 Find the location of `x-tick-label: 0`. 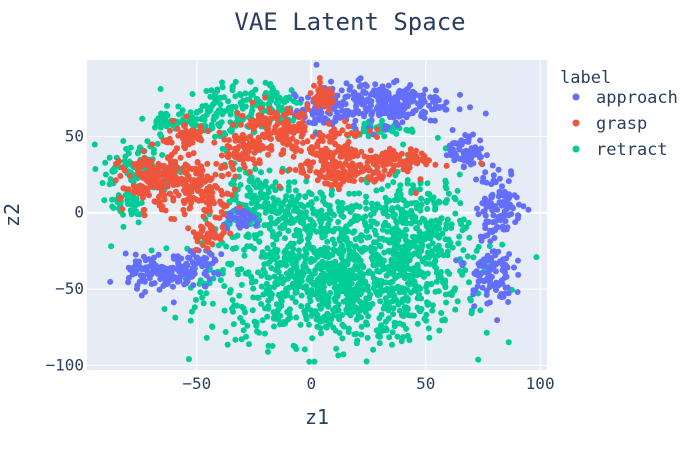

x-tick-label: 0 is located at coordinates (311, 383).